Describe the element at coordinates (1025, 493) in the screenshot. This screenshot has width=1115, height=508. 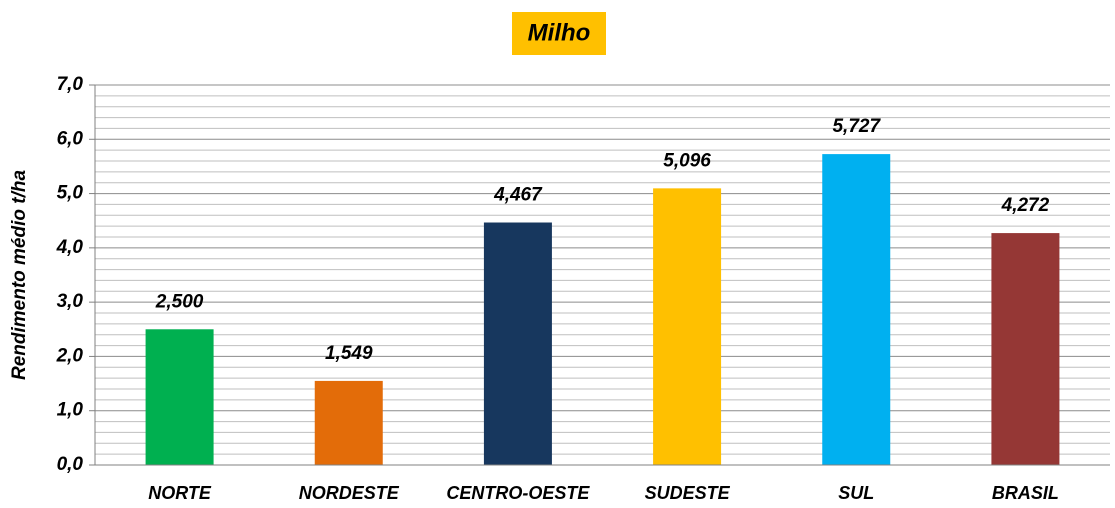
I see `x-tick-label: BRASIL` at that location.